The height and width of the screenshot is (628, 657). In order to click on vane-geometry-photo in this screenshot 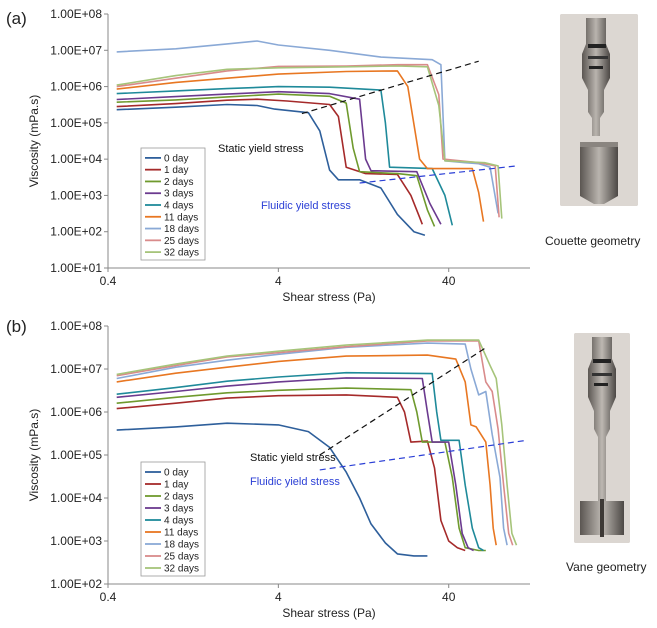, I will do `click(602, 438)`.